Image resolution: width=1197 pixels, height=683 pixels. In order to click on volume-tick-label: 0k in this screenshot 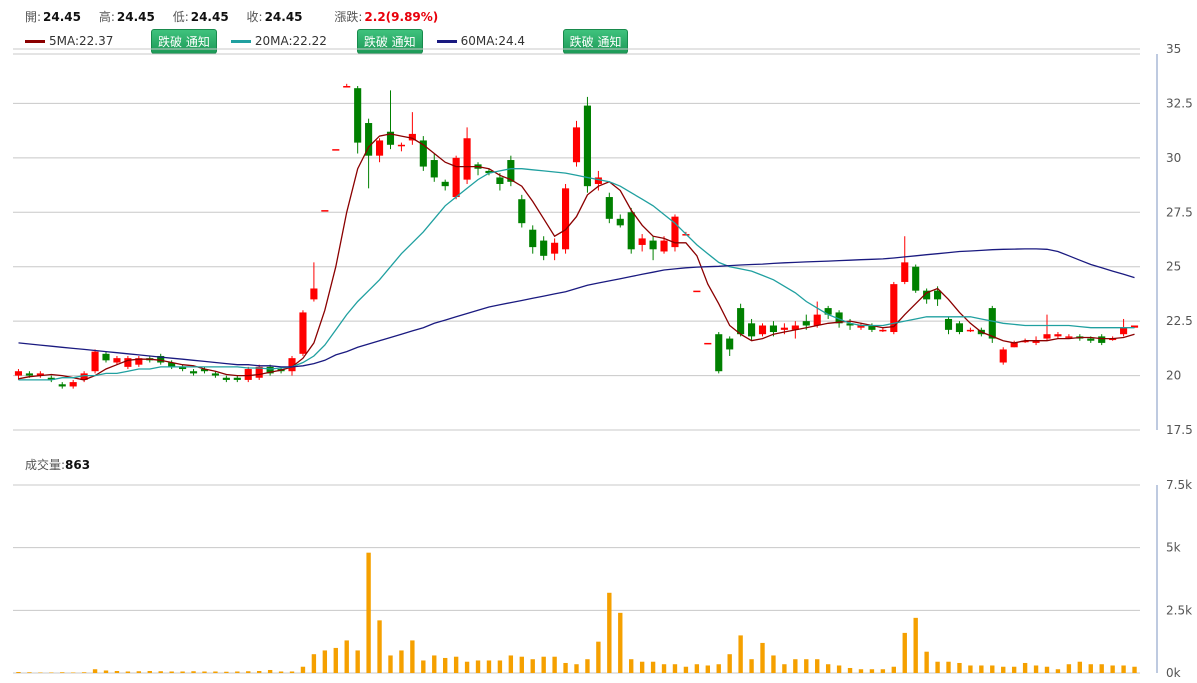, I will do `click(1173, 673)`.